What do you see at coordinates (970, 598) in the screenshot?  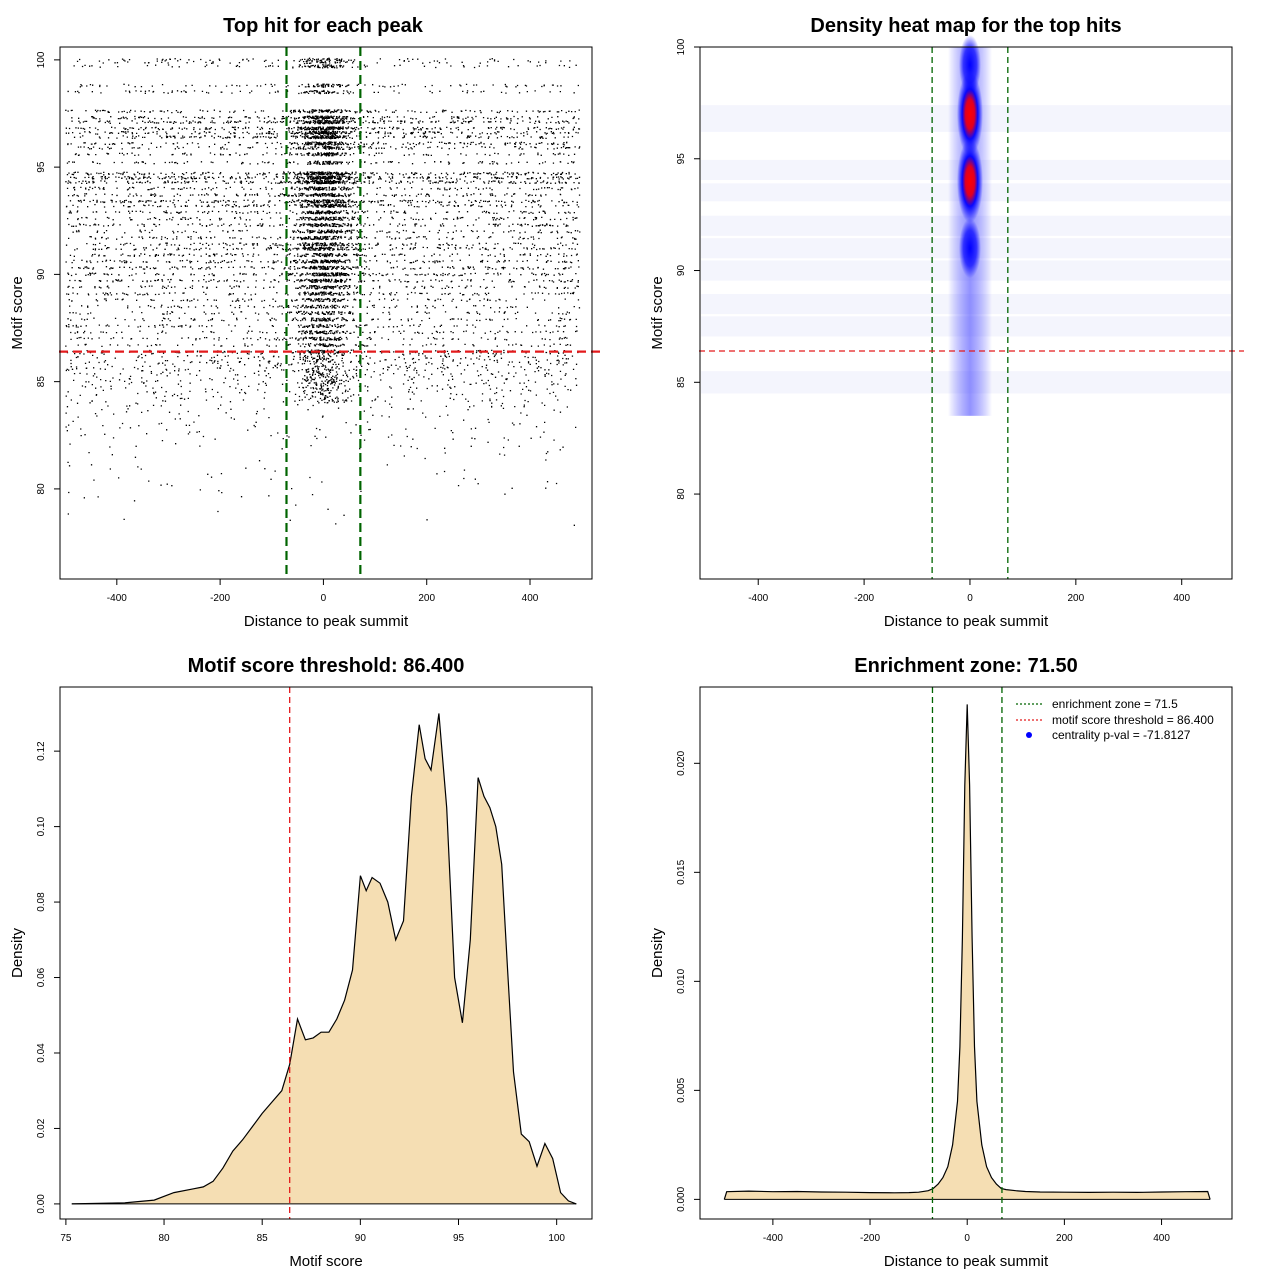 I see `heatmap-x-tick-label: 0` at bounding box center [970, 598].